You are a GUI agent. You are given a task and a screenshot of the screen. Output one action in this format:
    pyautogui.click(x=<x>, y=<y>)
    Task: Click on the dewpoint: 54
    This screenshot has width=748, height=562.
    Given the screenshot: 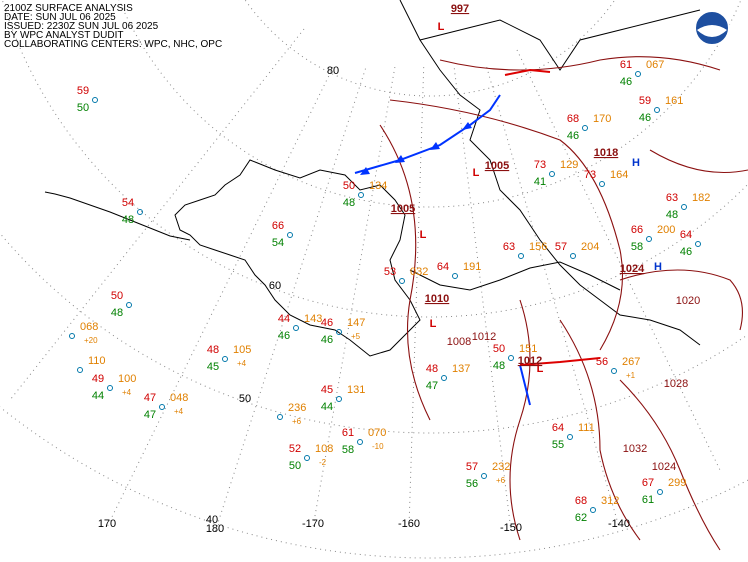 What is the action you would take?
    pyautogui.click(x=278, y=243)
    